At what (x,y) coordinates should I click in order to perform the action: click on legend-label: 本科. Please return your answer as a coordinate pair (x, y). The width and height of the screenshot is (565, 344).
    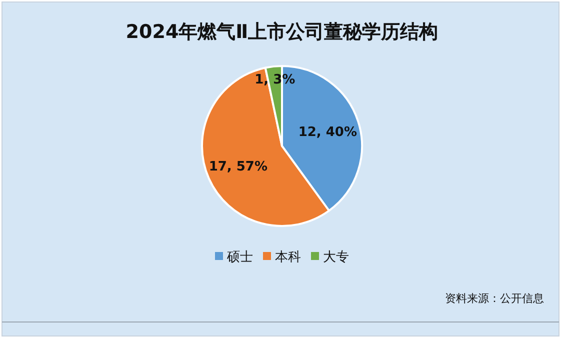
    Looking at the image, I should click on (288, 257).